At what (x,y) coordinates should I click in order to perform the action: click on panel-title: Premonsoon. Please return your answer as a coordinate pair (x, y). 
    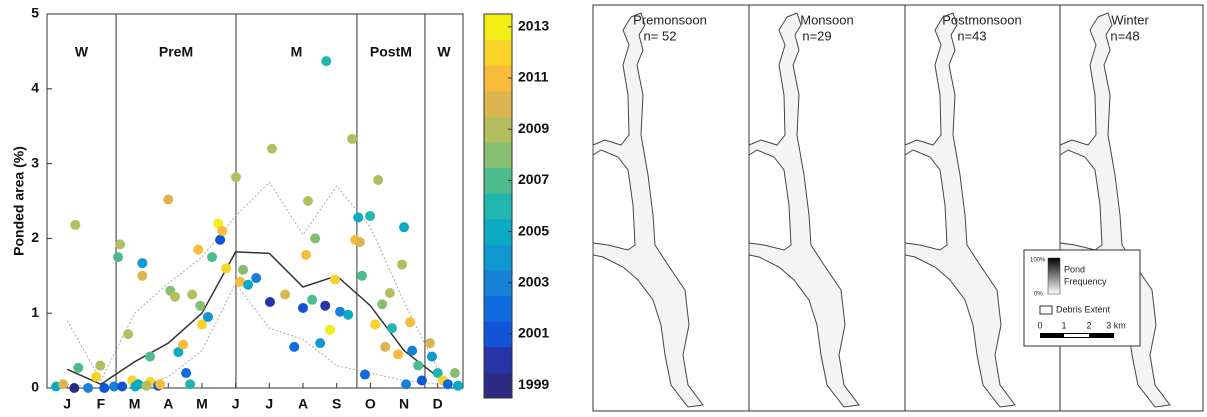
    Looking at the image, I should click on (670, 19).